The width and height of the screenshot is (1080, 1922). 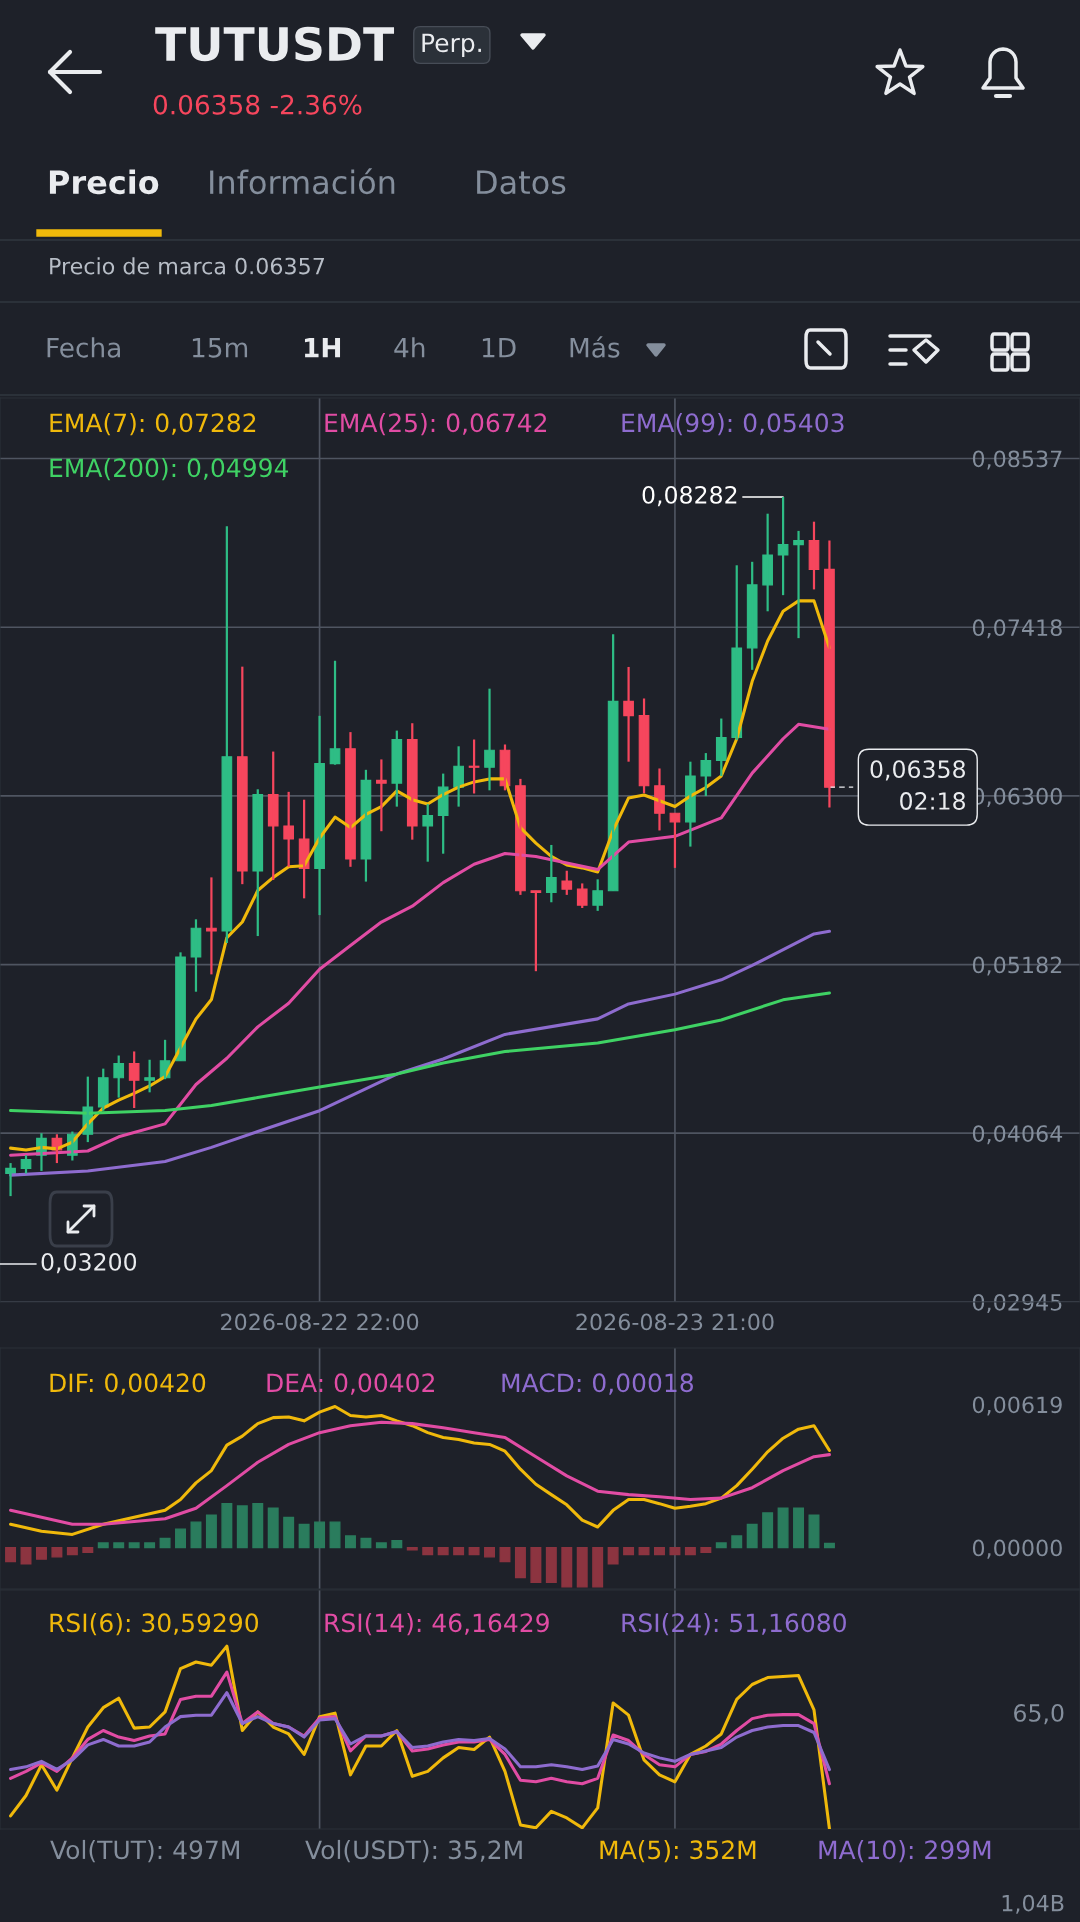 What do you see at coordinates (597, 1384) in the screenshot?
I see `annotation: MACD: 0,00018` at bounding box center [597, 1384].